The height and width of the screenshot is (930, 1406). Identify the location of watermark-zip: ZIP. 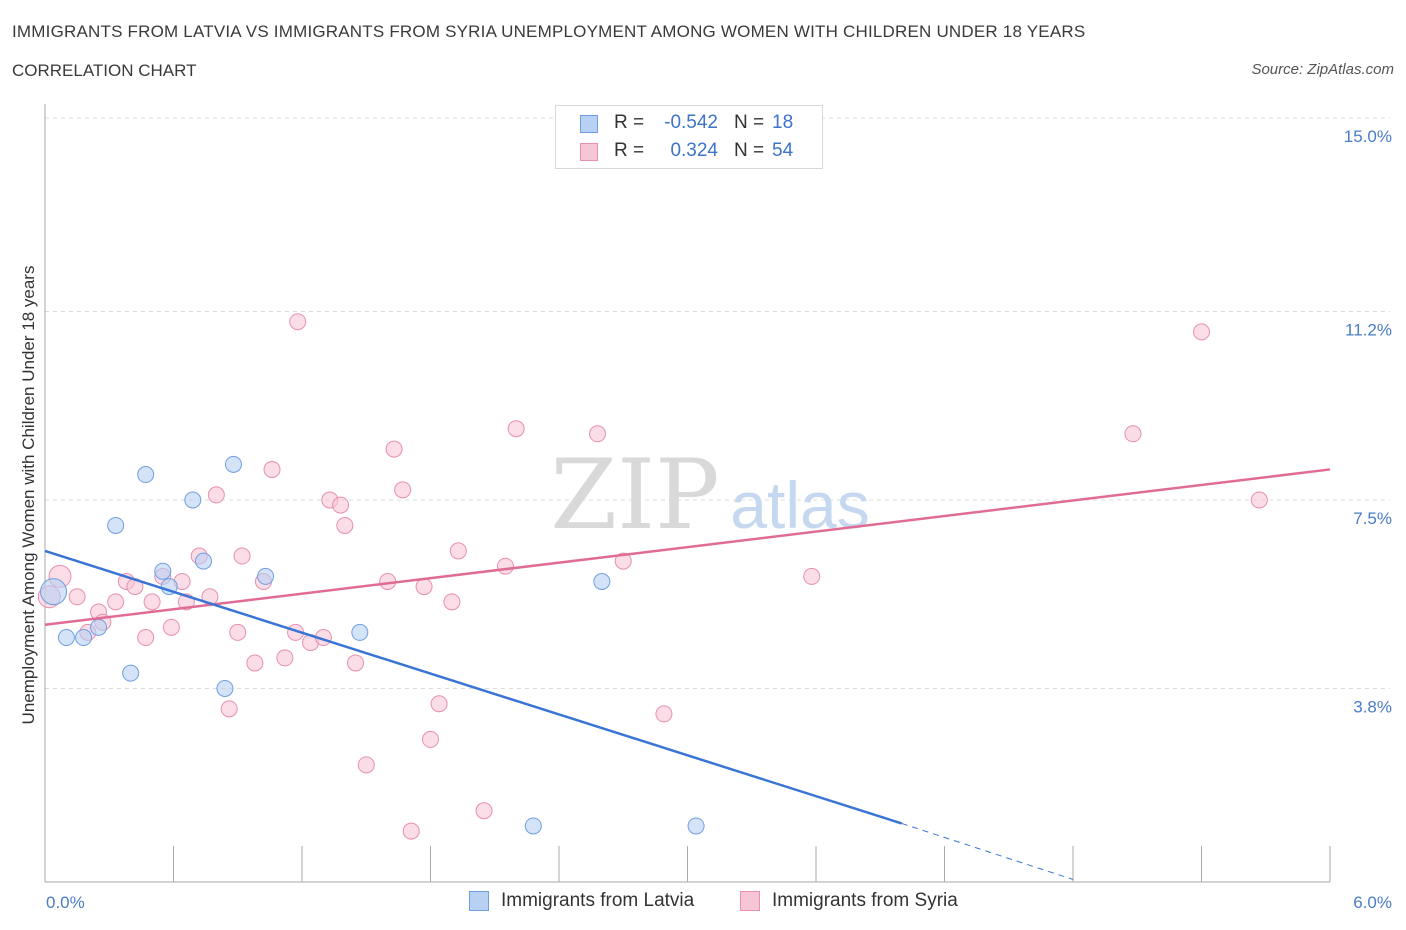
(634, 495).